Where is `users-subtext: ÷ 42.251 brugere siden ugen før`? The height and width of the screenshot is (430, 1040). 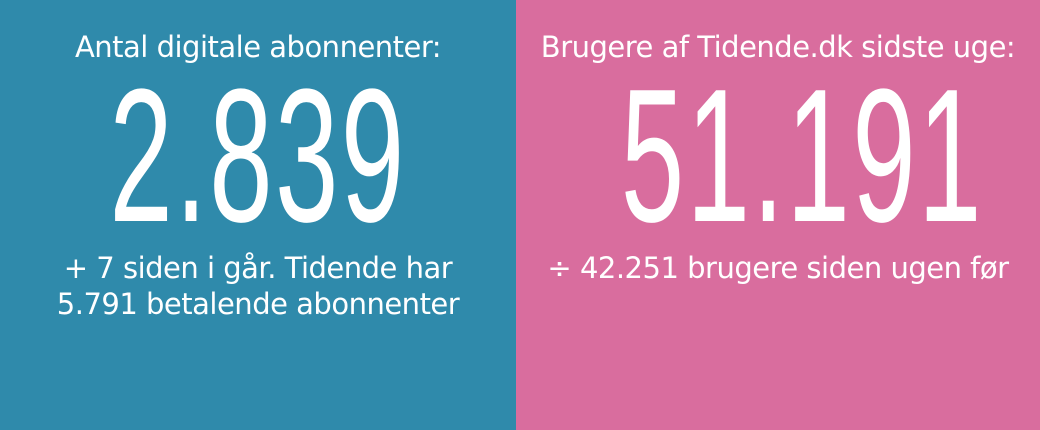
users-subtext: ÷ 42.251 brugere siden ugen før is located at coordinates (778, 268).